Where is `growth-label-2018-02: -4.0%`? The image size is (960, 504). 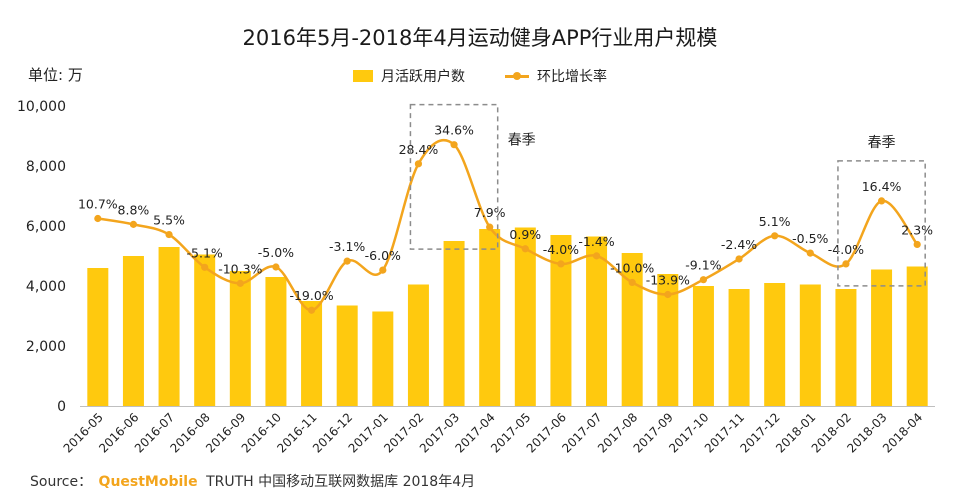 growth-label-2018-02: -4.0% is located at coordinates (846, 249).